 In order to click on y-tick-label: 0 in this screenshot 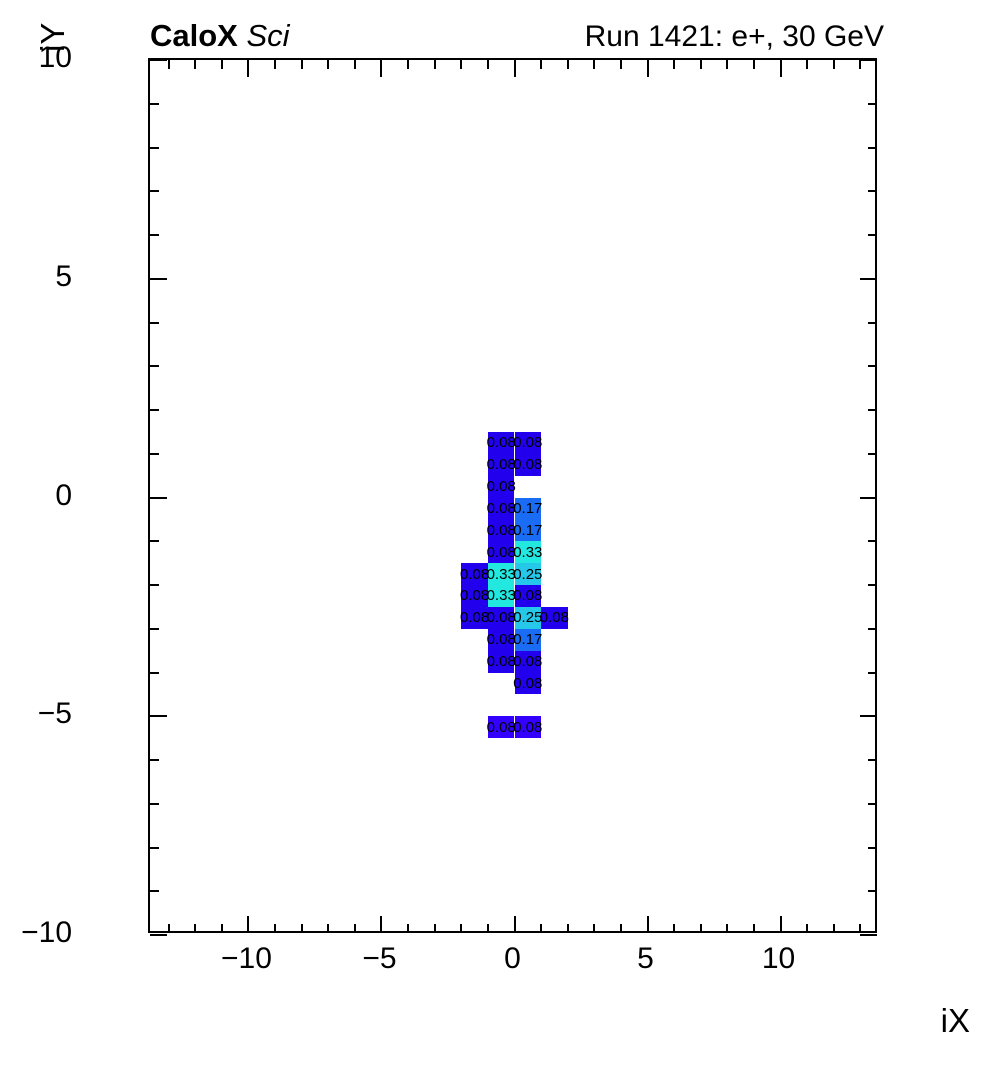, I will do `click(63, 495)`.